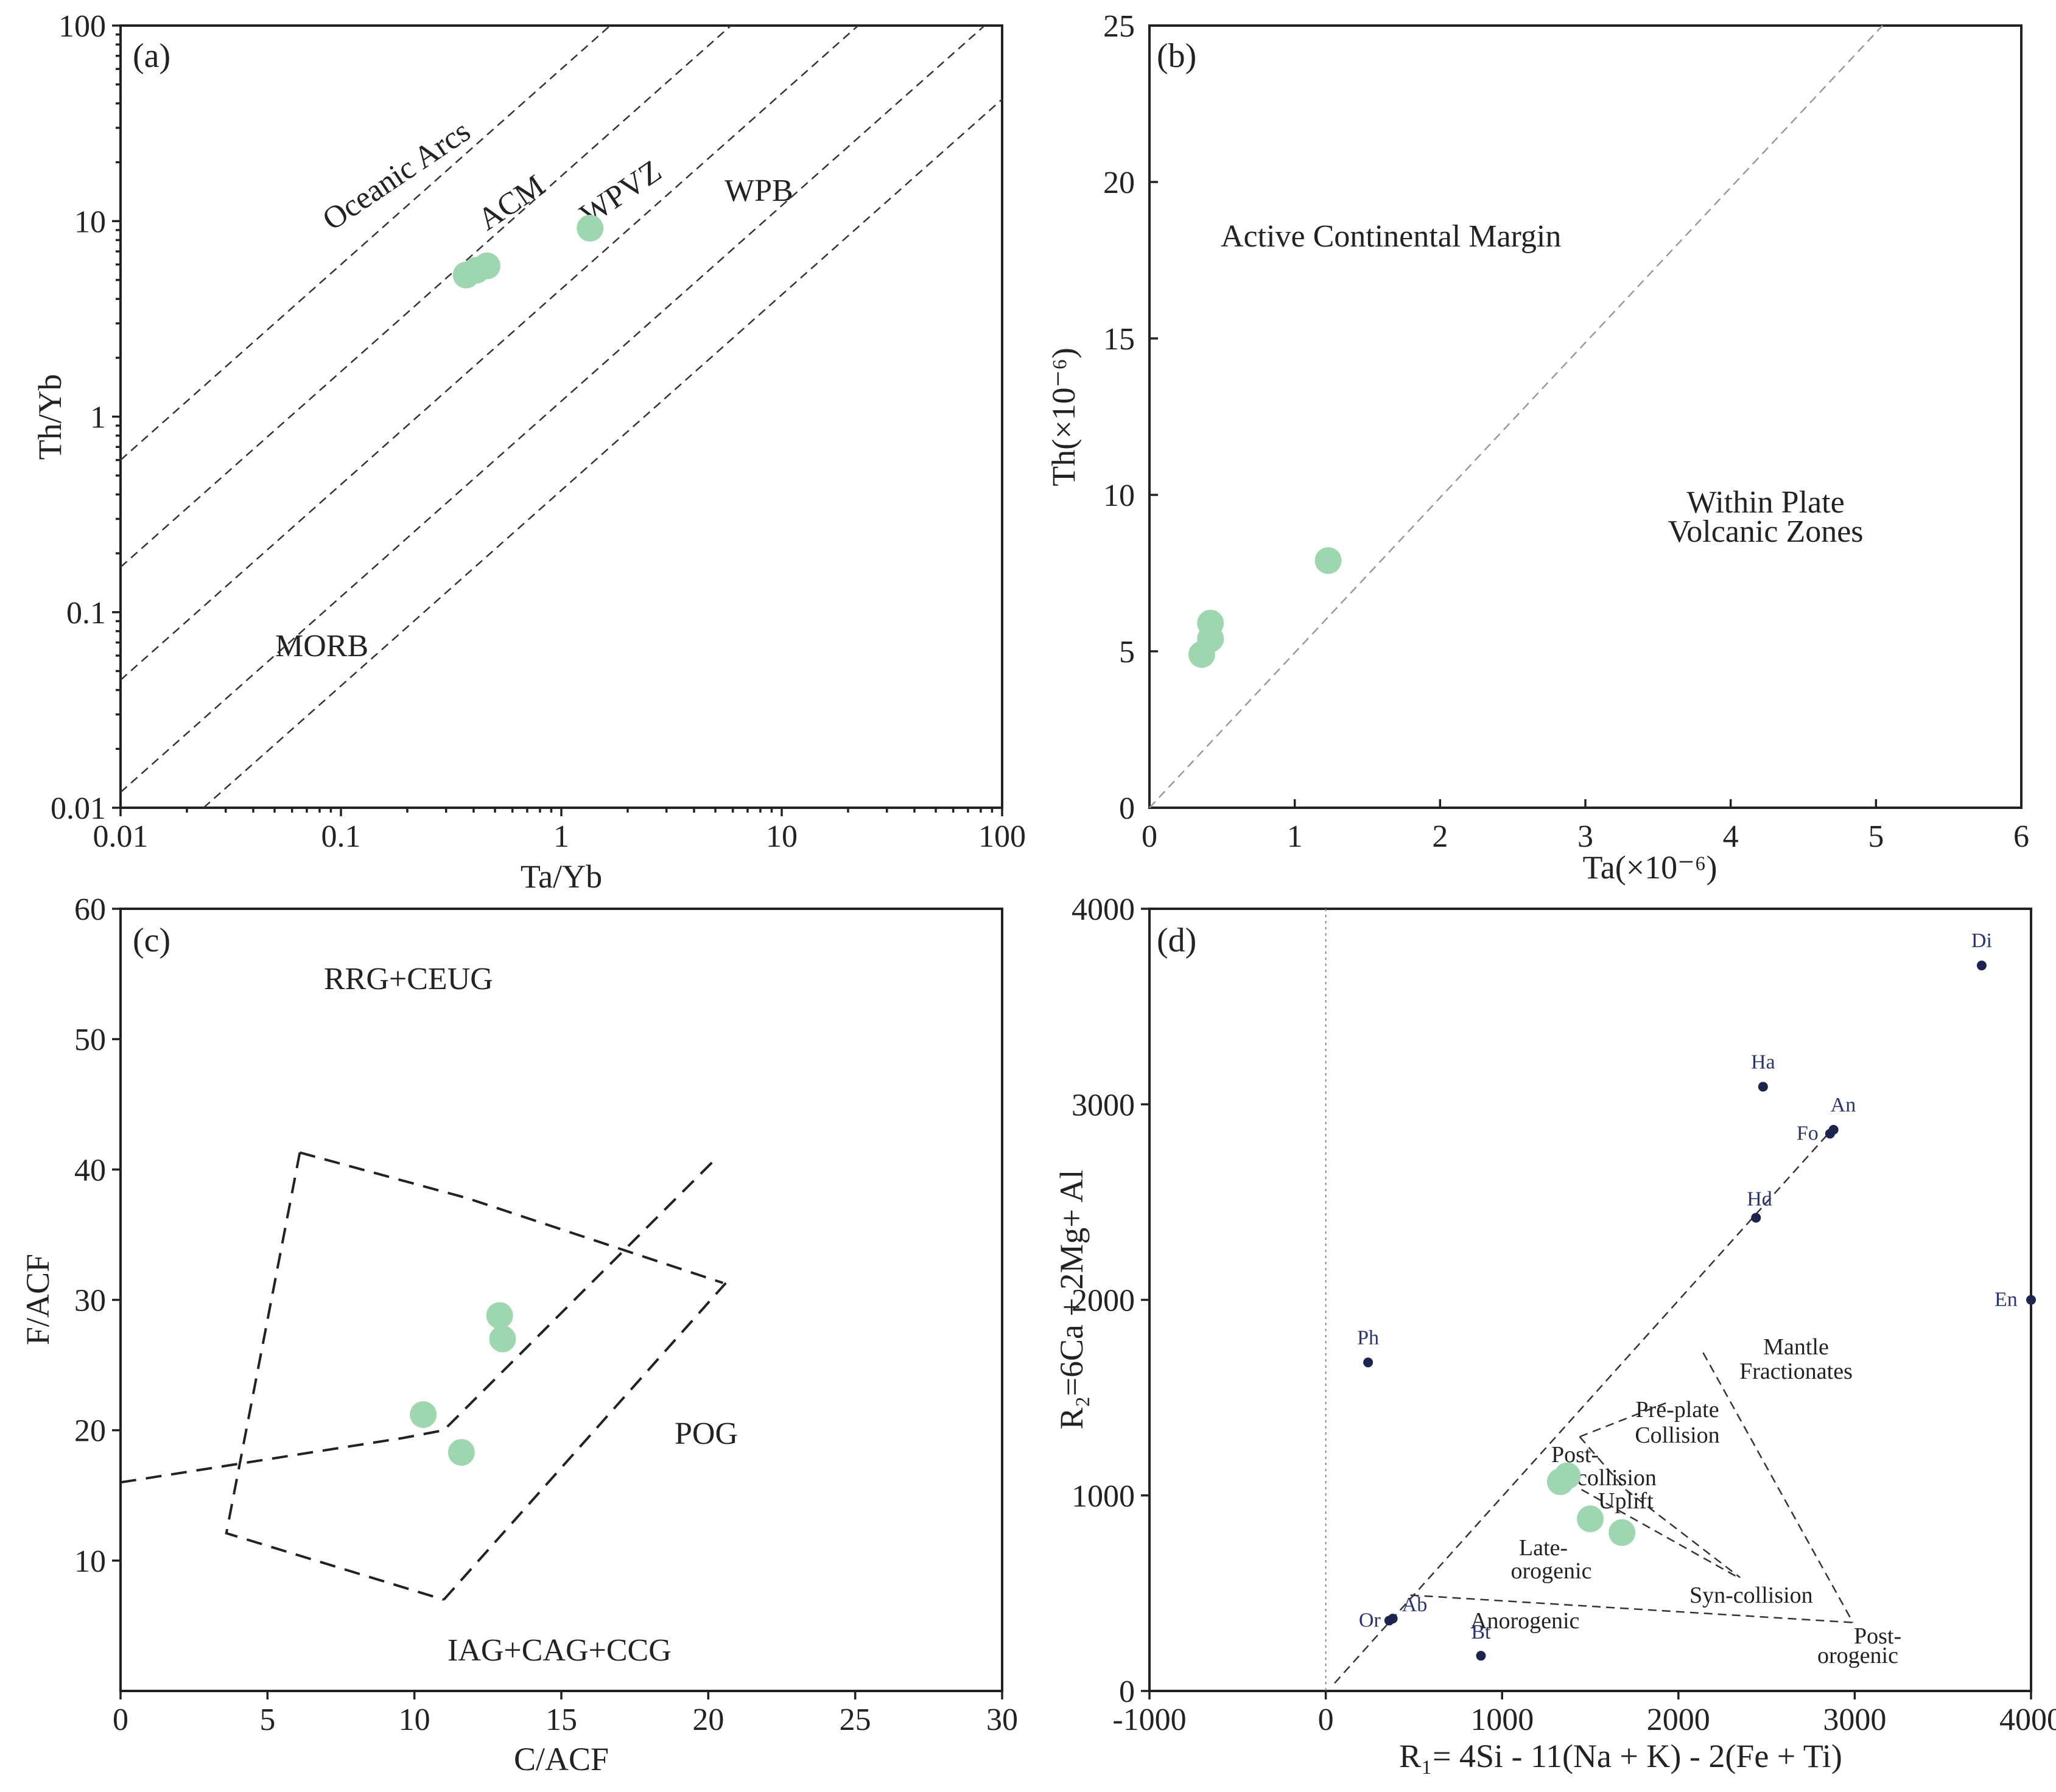 The height and width of the screenshot is (1792, 2056). What do you see at coordinates (1502, 1720) in the screenshot?
I see `x-tick-label: 1000` at bounding box center [1502, 1720].